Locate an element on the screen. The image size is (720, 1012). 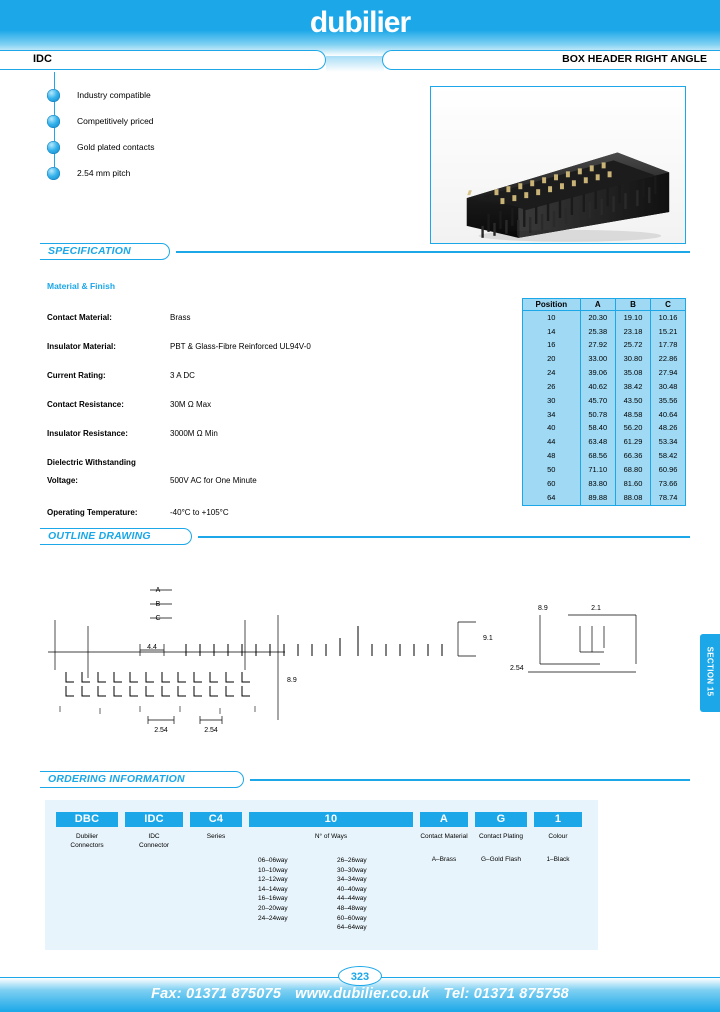
table-row: 48 68.56 66.36 58.42 is located at coordinates (604, 456).